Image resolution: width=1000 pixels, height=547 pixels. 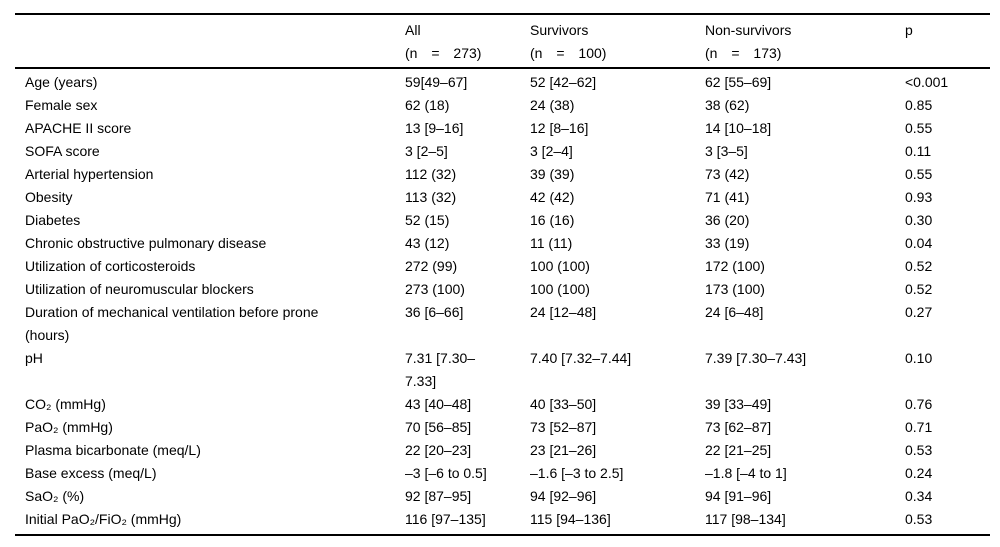 What do you see at coordinates (438, 450) in the screenshot?
I see `all-value-cell: 22 [20–23]` at bounding box center [438, 450].